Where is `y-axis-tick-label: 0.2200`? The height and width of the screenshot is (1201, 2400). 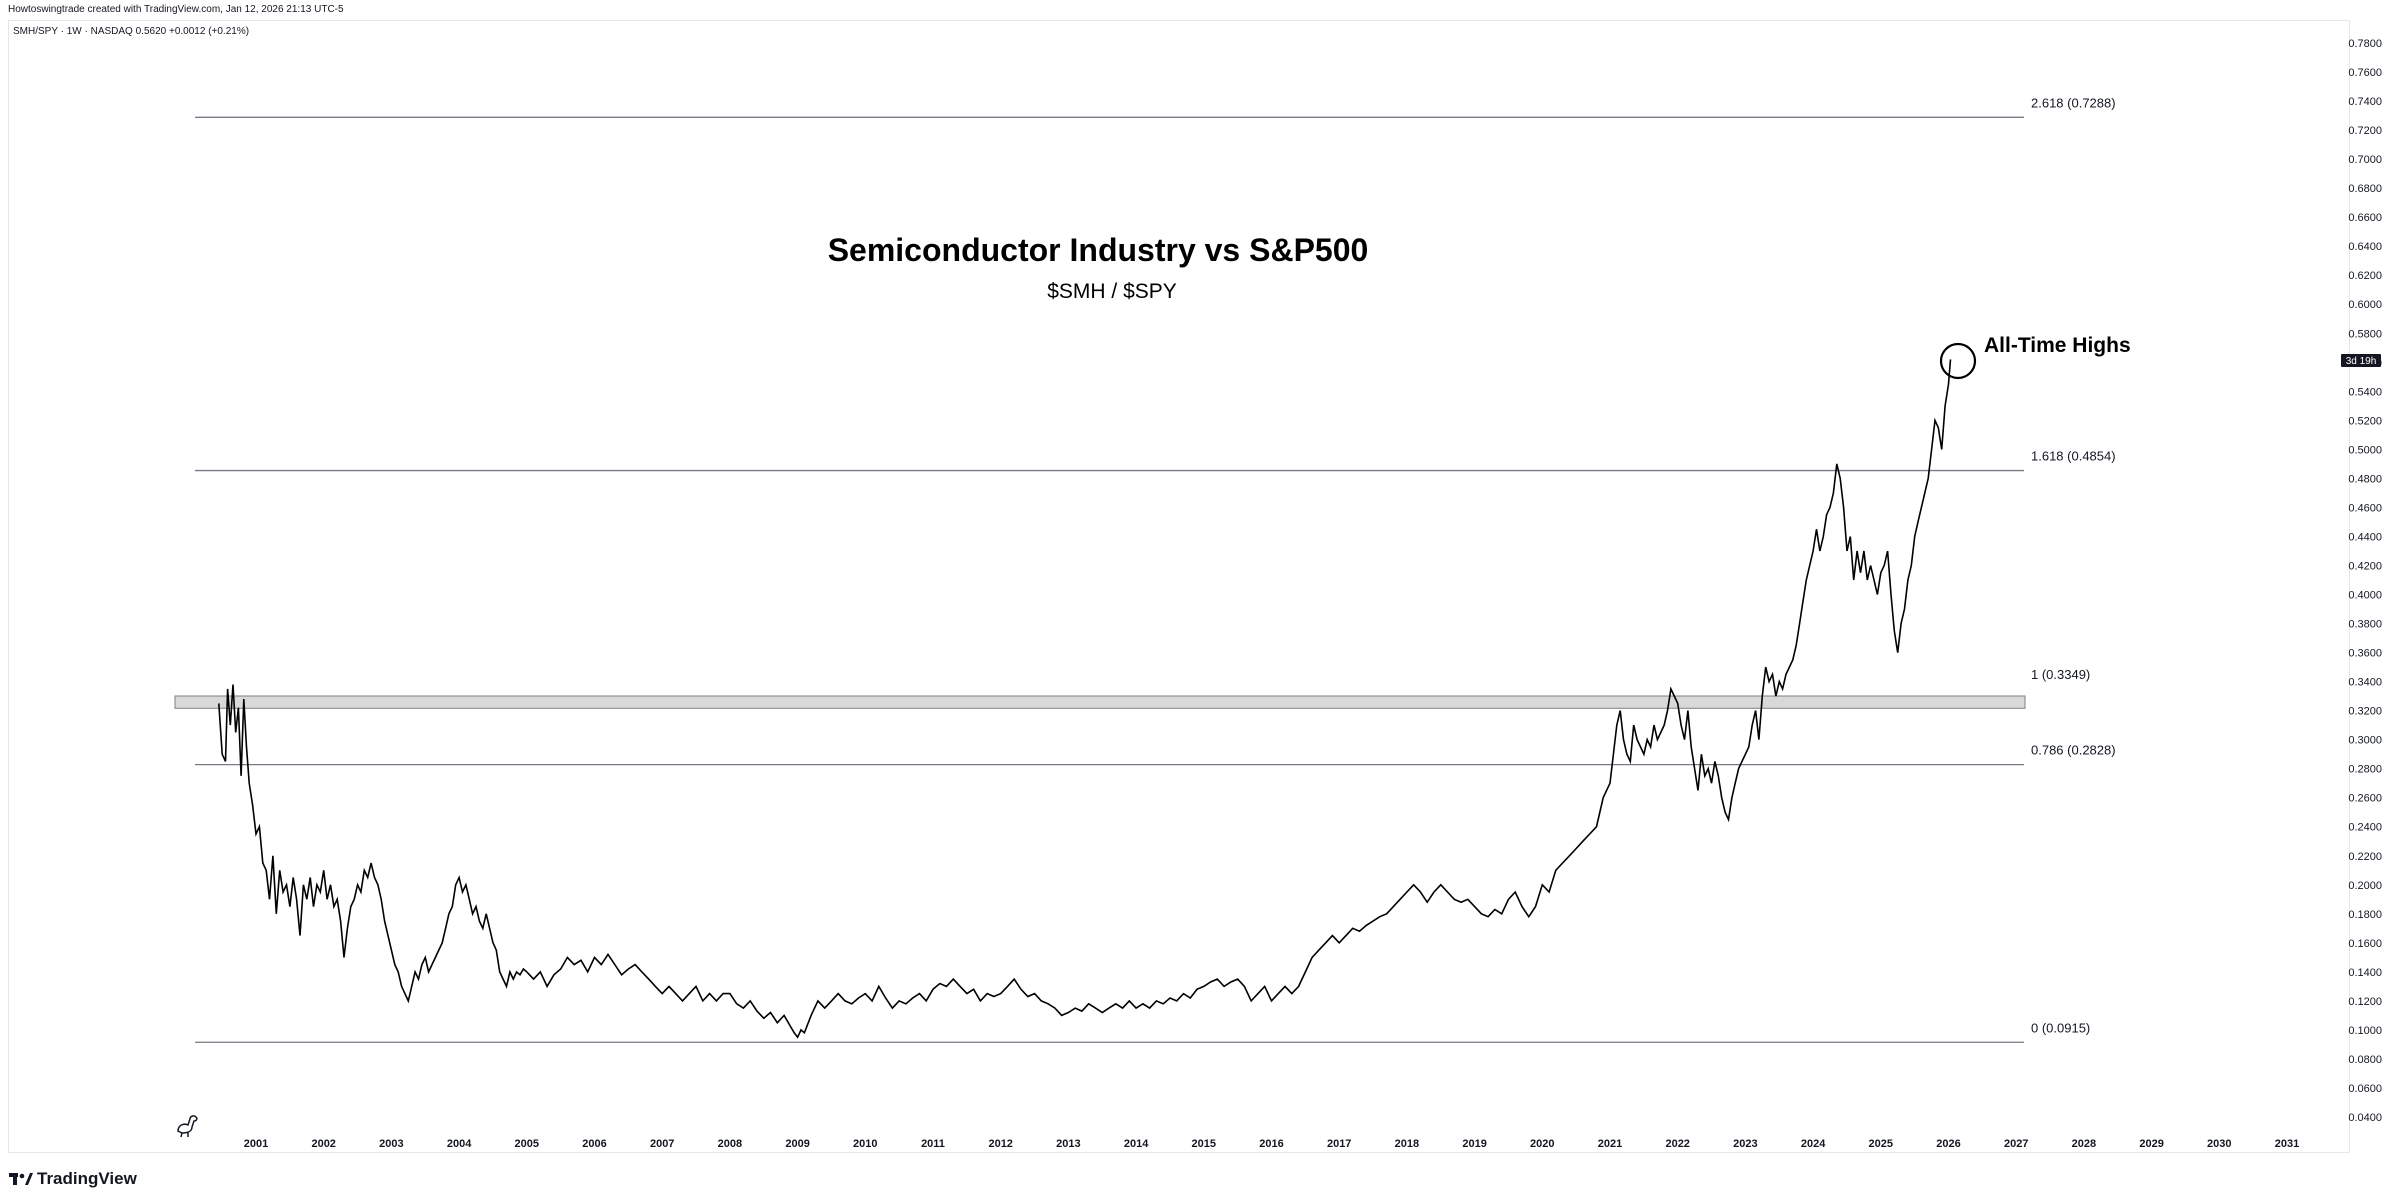 y-axis-tick-label: 0.2200 is located at coordinates (2365, 857).